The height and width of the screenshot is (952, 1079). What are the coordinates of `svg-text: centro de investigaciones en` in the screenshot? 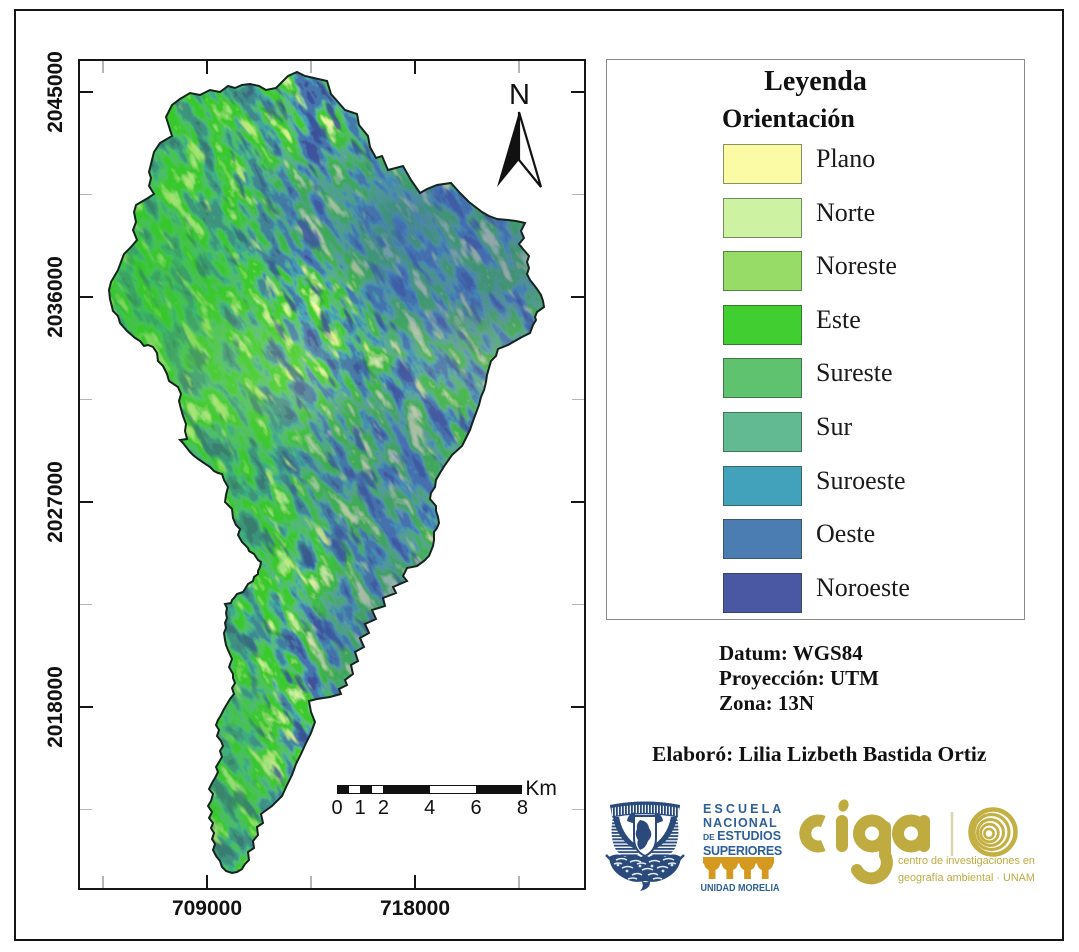 It's located at (966, 861).